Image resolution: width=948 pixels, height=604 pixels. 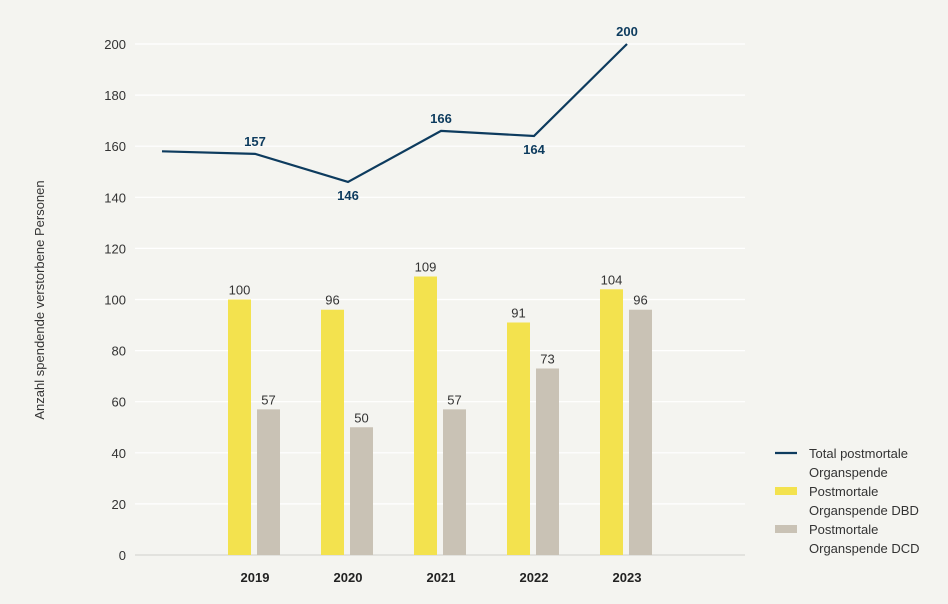 What do you see at coordinates (534, 577) in the screenshot?
I see `x-tick-label: 2022` at bounding box center [534, 577].